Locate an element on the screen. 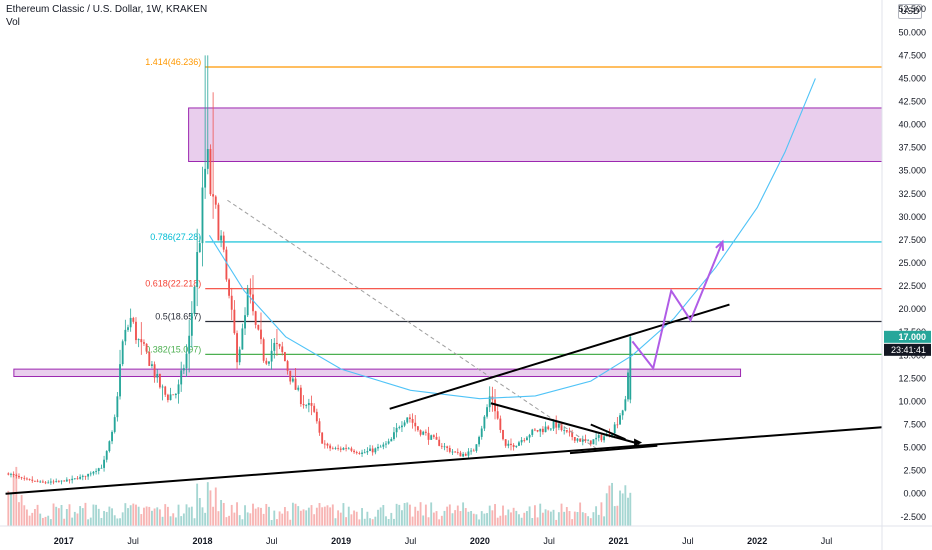  currency-button: USD is located at coordinates (910, 11).